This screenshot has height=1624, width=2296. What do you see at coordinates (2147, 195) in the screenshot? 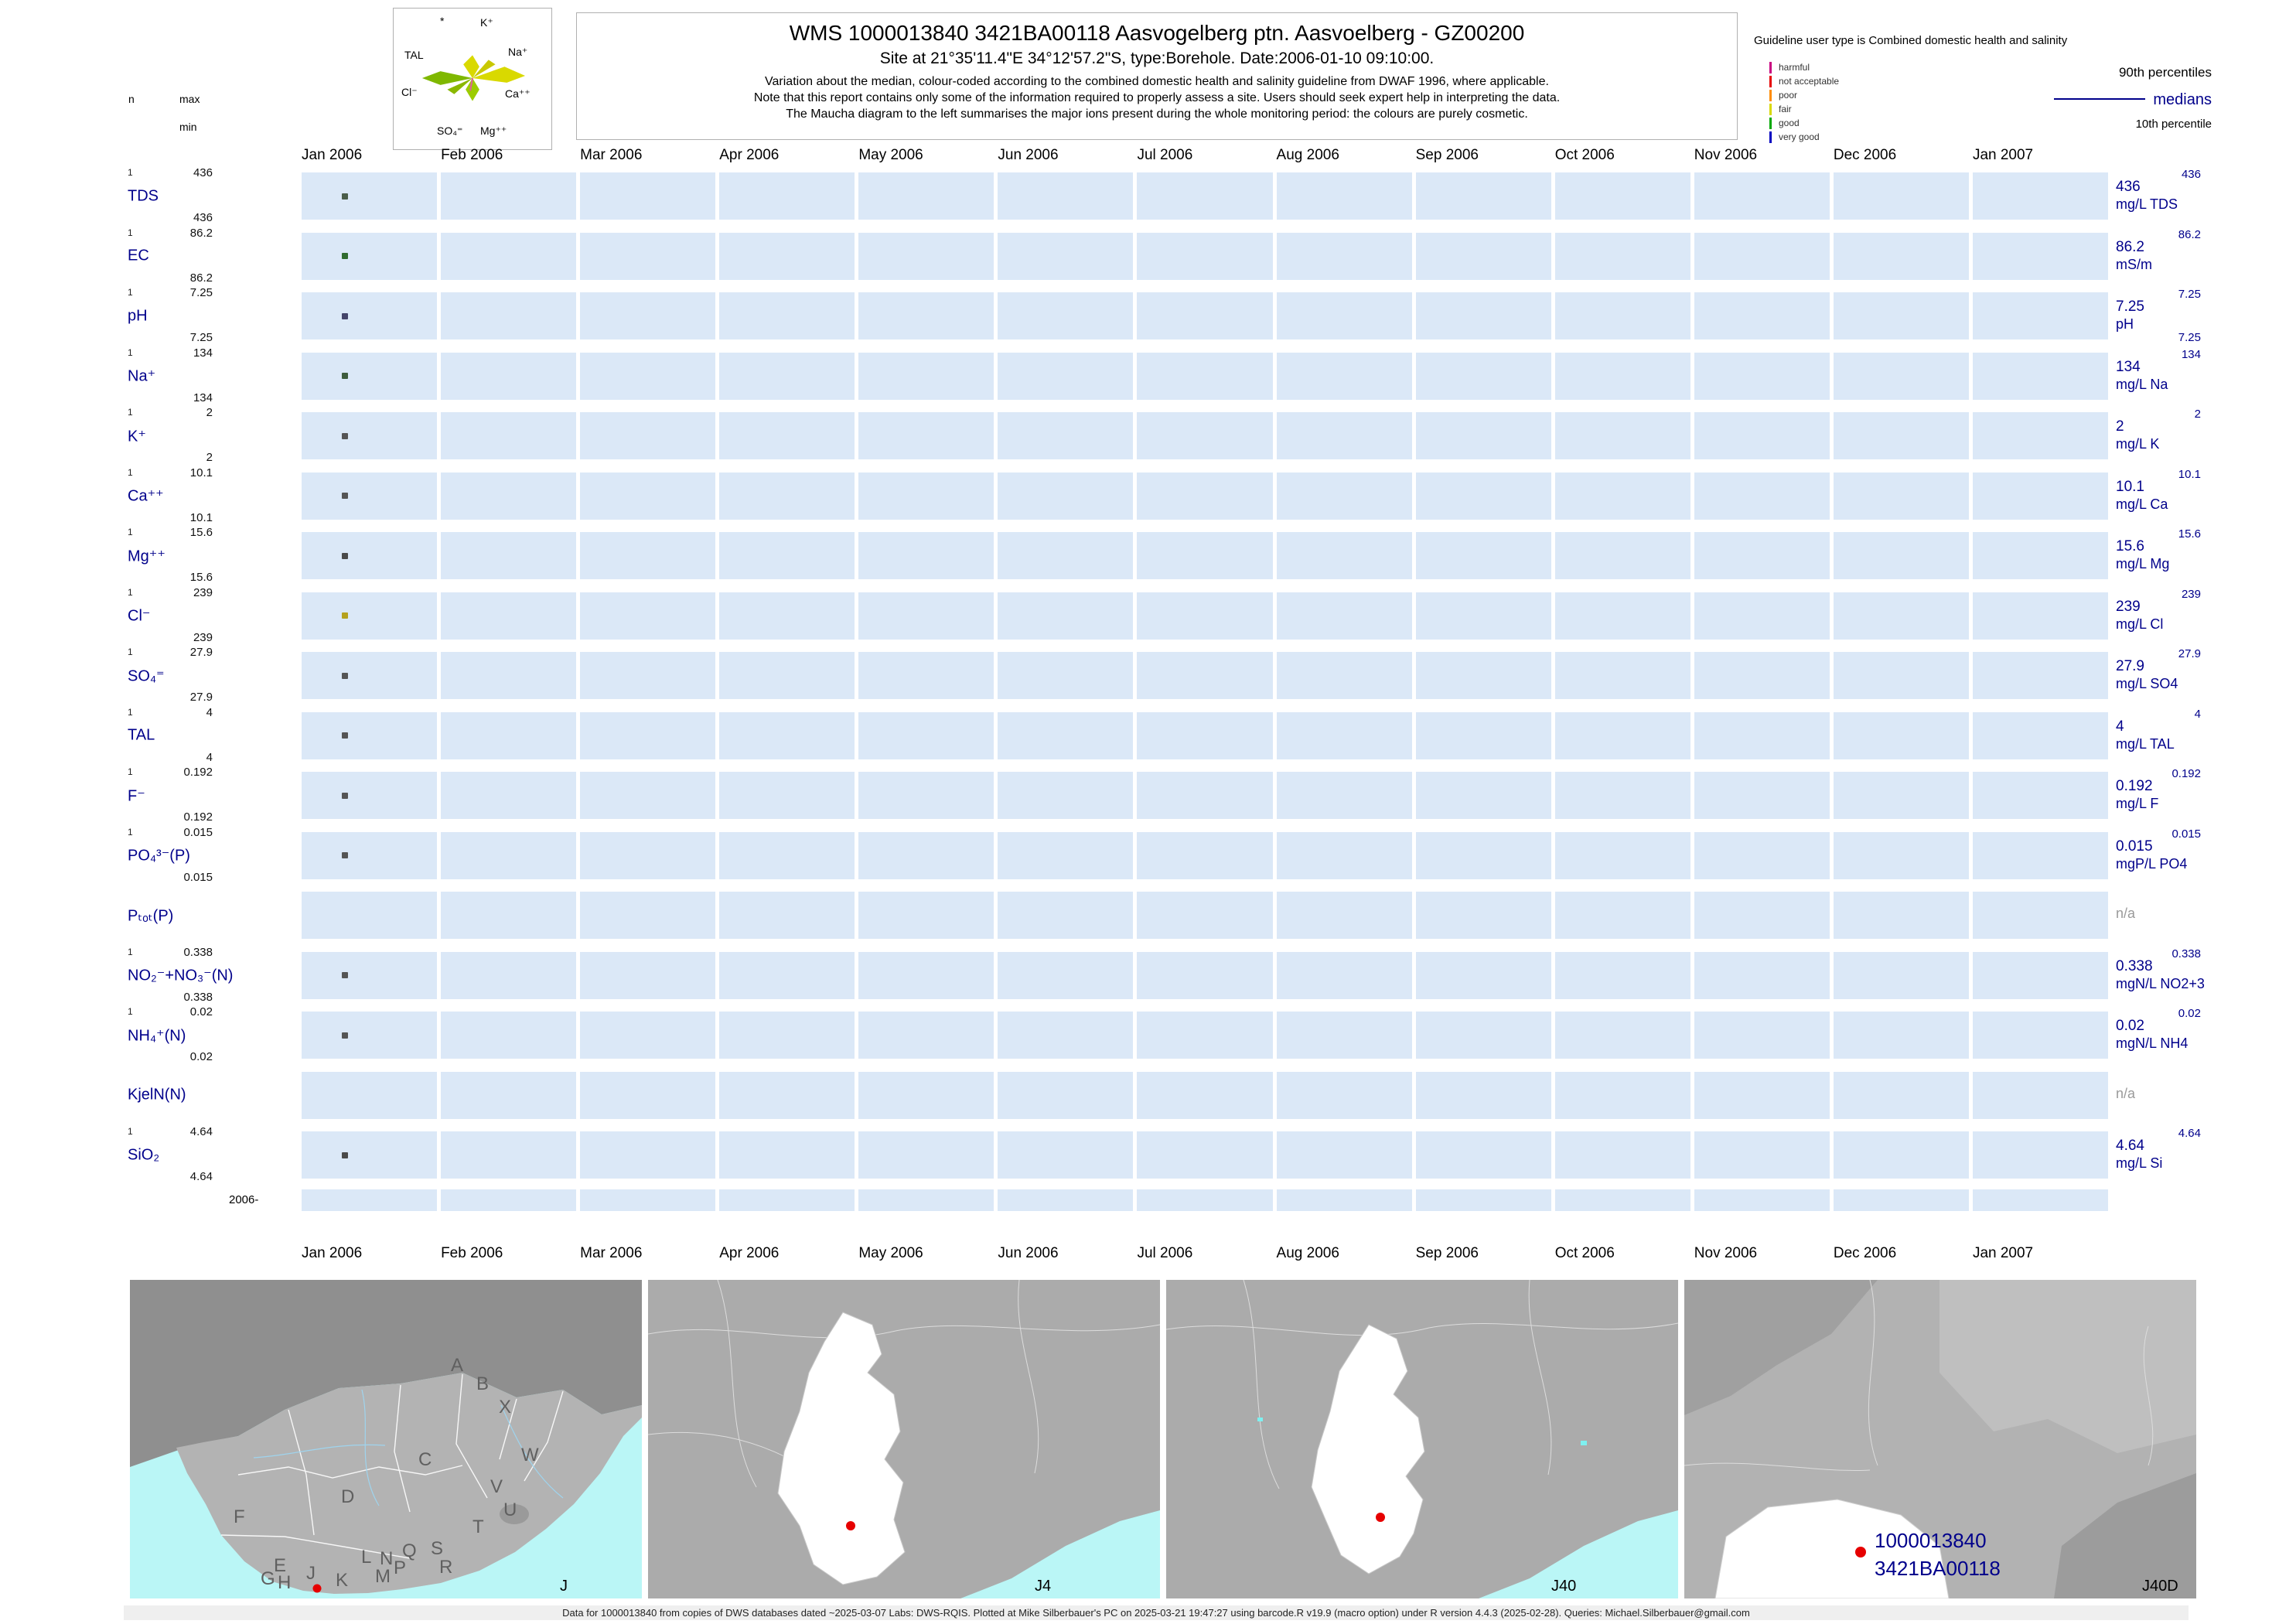
I see `median-block: 436 mg/L TDS` at bounding box center [2147, 195].